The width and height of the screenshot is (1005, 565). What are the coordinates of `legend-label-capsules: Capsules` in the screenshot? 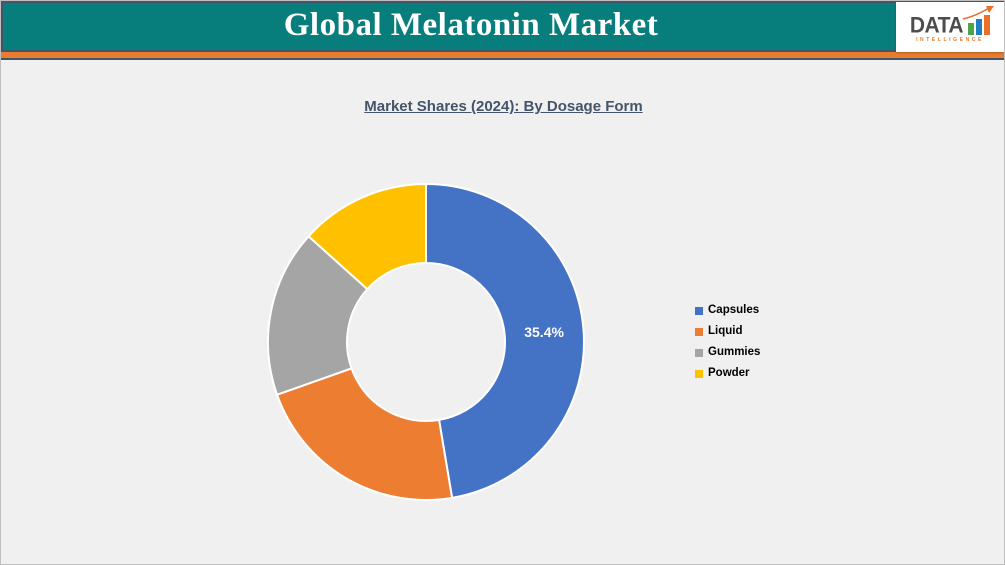 It's located at (734, 310).